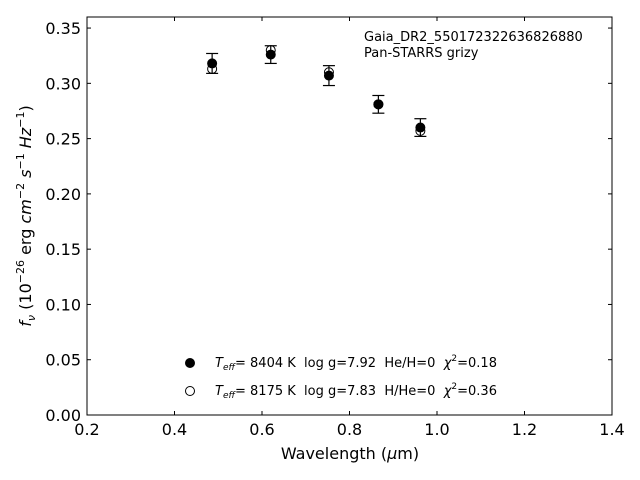 The image size is (640, 480). What do you see at coordinates (190, 391) in the screenshot?
I see `legend-marker-open` at bounding box center [190, 391].